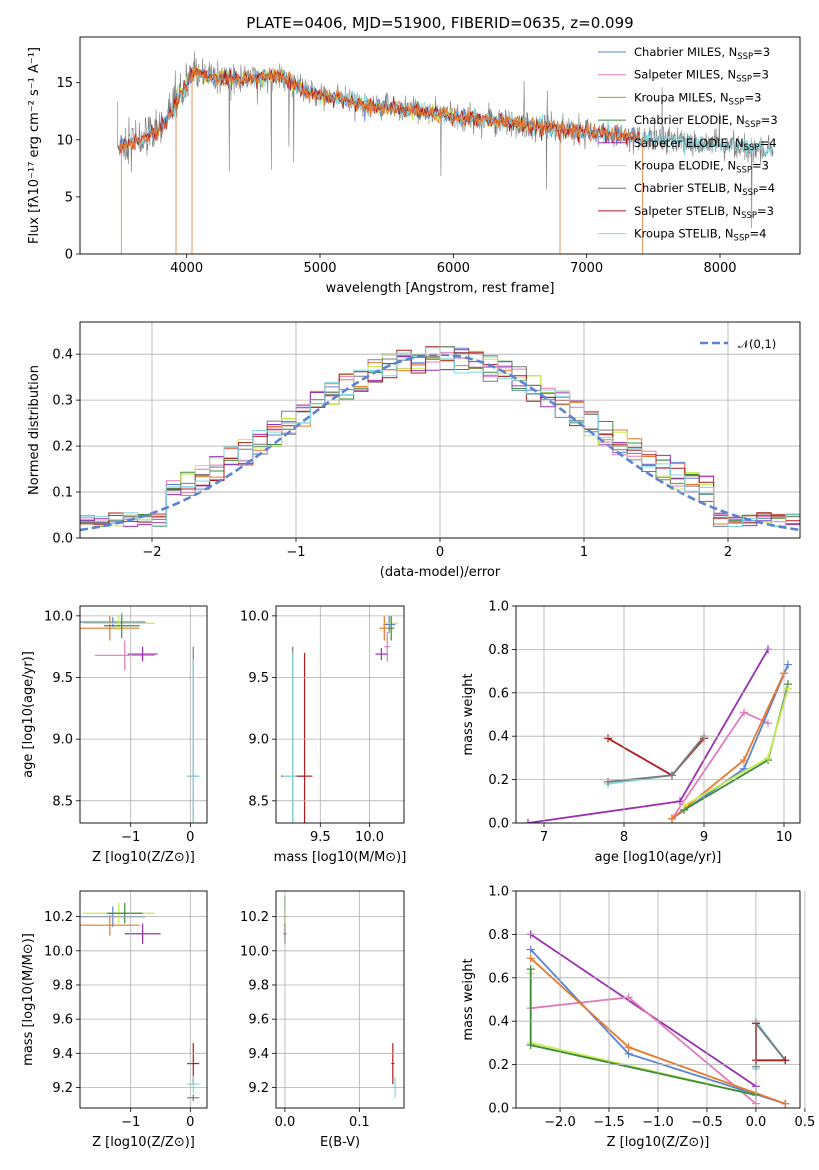 The width and height of the screenshot is (819, 1170). What do you see at coordinates (700, 235) in the screenshot?
I see `legend-label: Kroupa STELIB, NSSP=4` at bounding box center [700, 235].